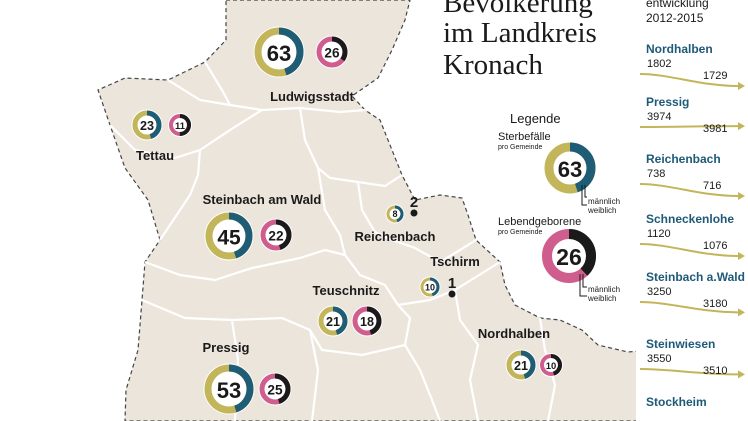  I want to click on legend-births-donut: 26, so click(569, 256).